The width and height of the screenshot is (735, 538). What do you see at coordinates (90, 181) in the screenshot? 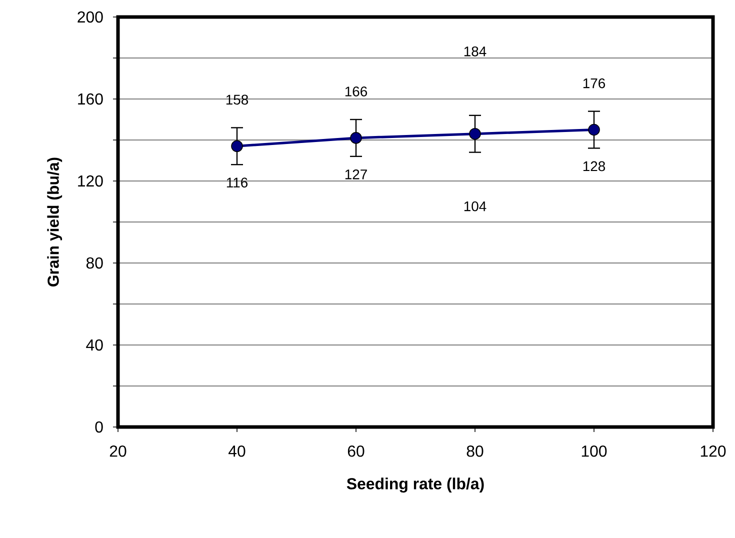
I see `y-tick-label: 120` at bounding box center [90, 181].